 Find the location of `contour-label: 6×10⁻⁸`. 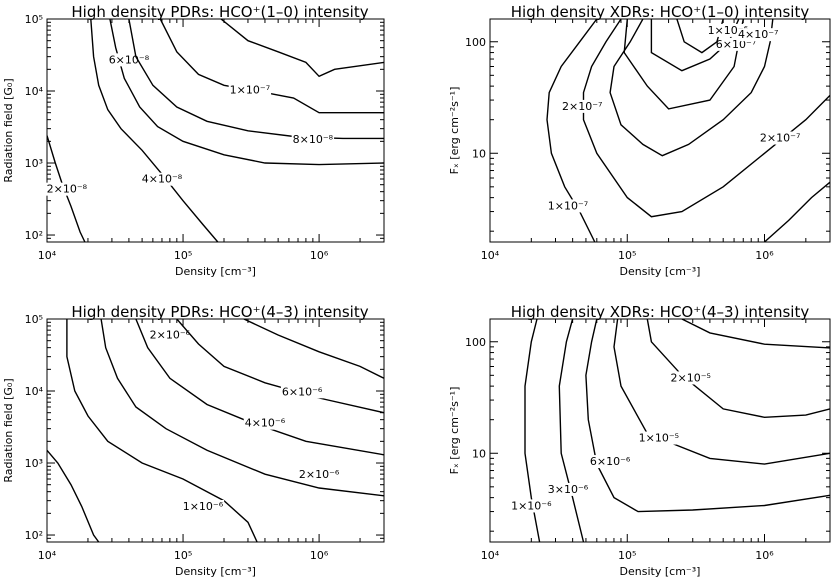

contour-label: 6×10⁻⁸ is located at coordinates (129, 59).